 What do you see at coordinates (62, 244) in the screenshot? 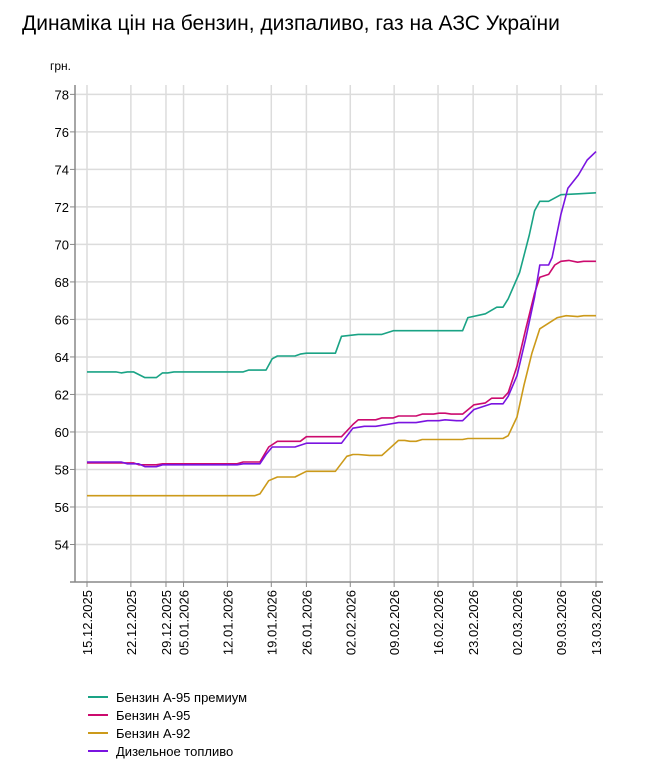
I see `y-tick-label: 70` at bounding box center [62, 244].